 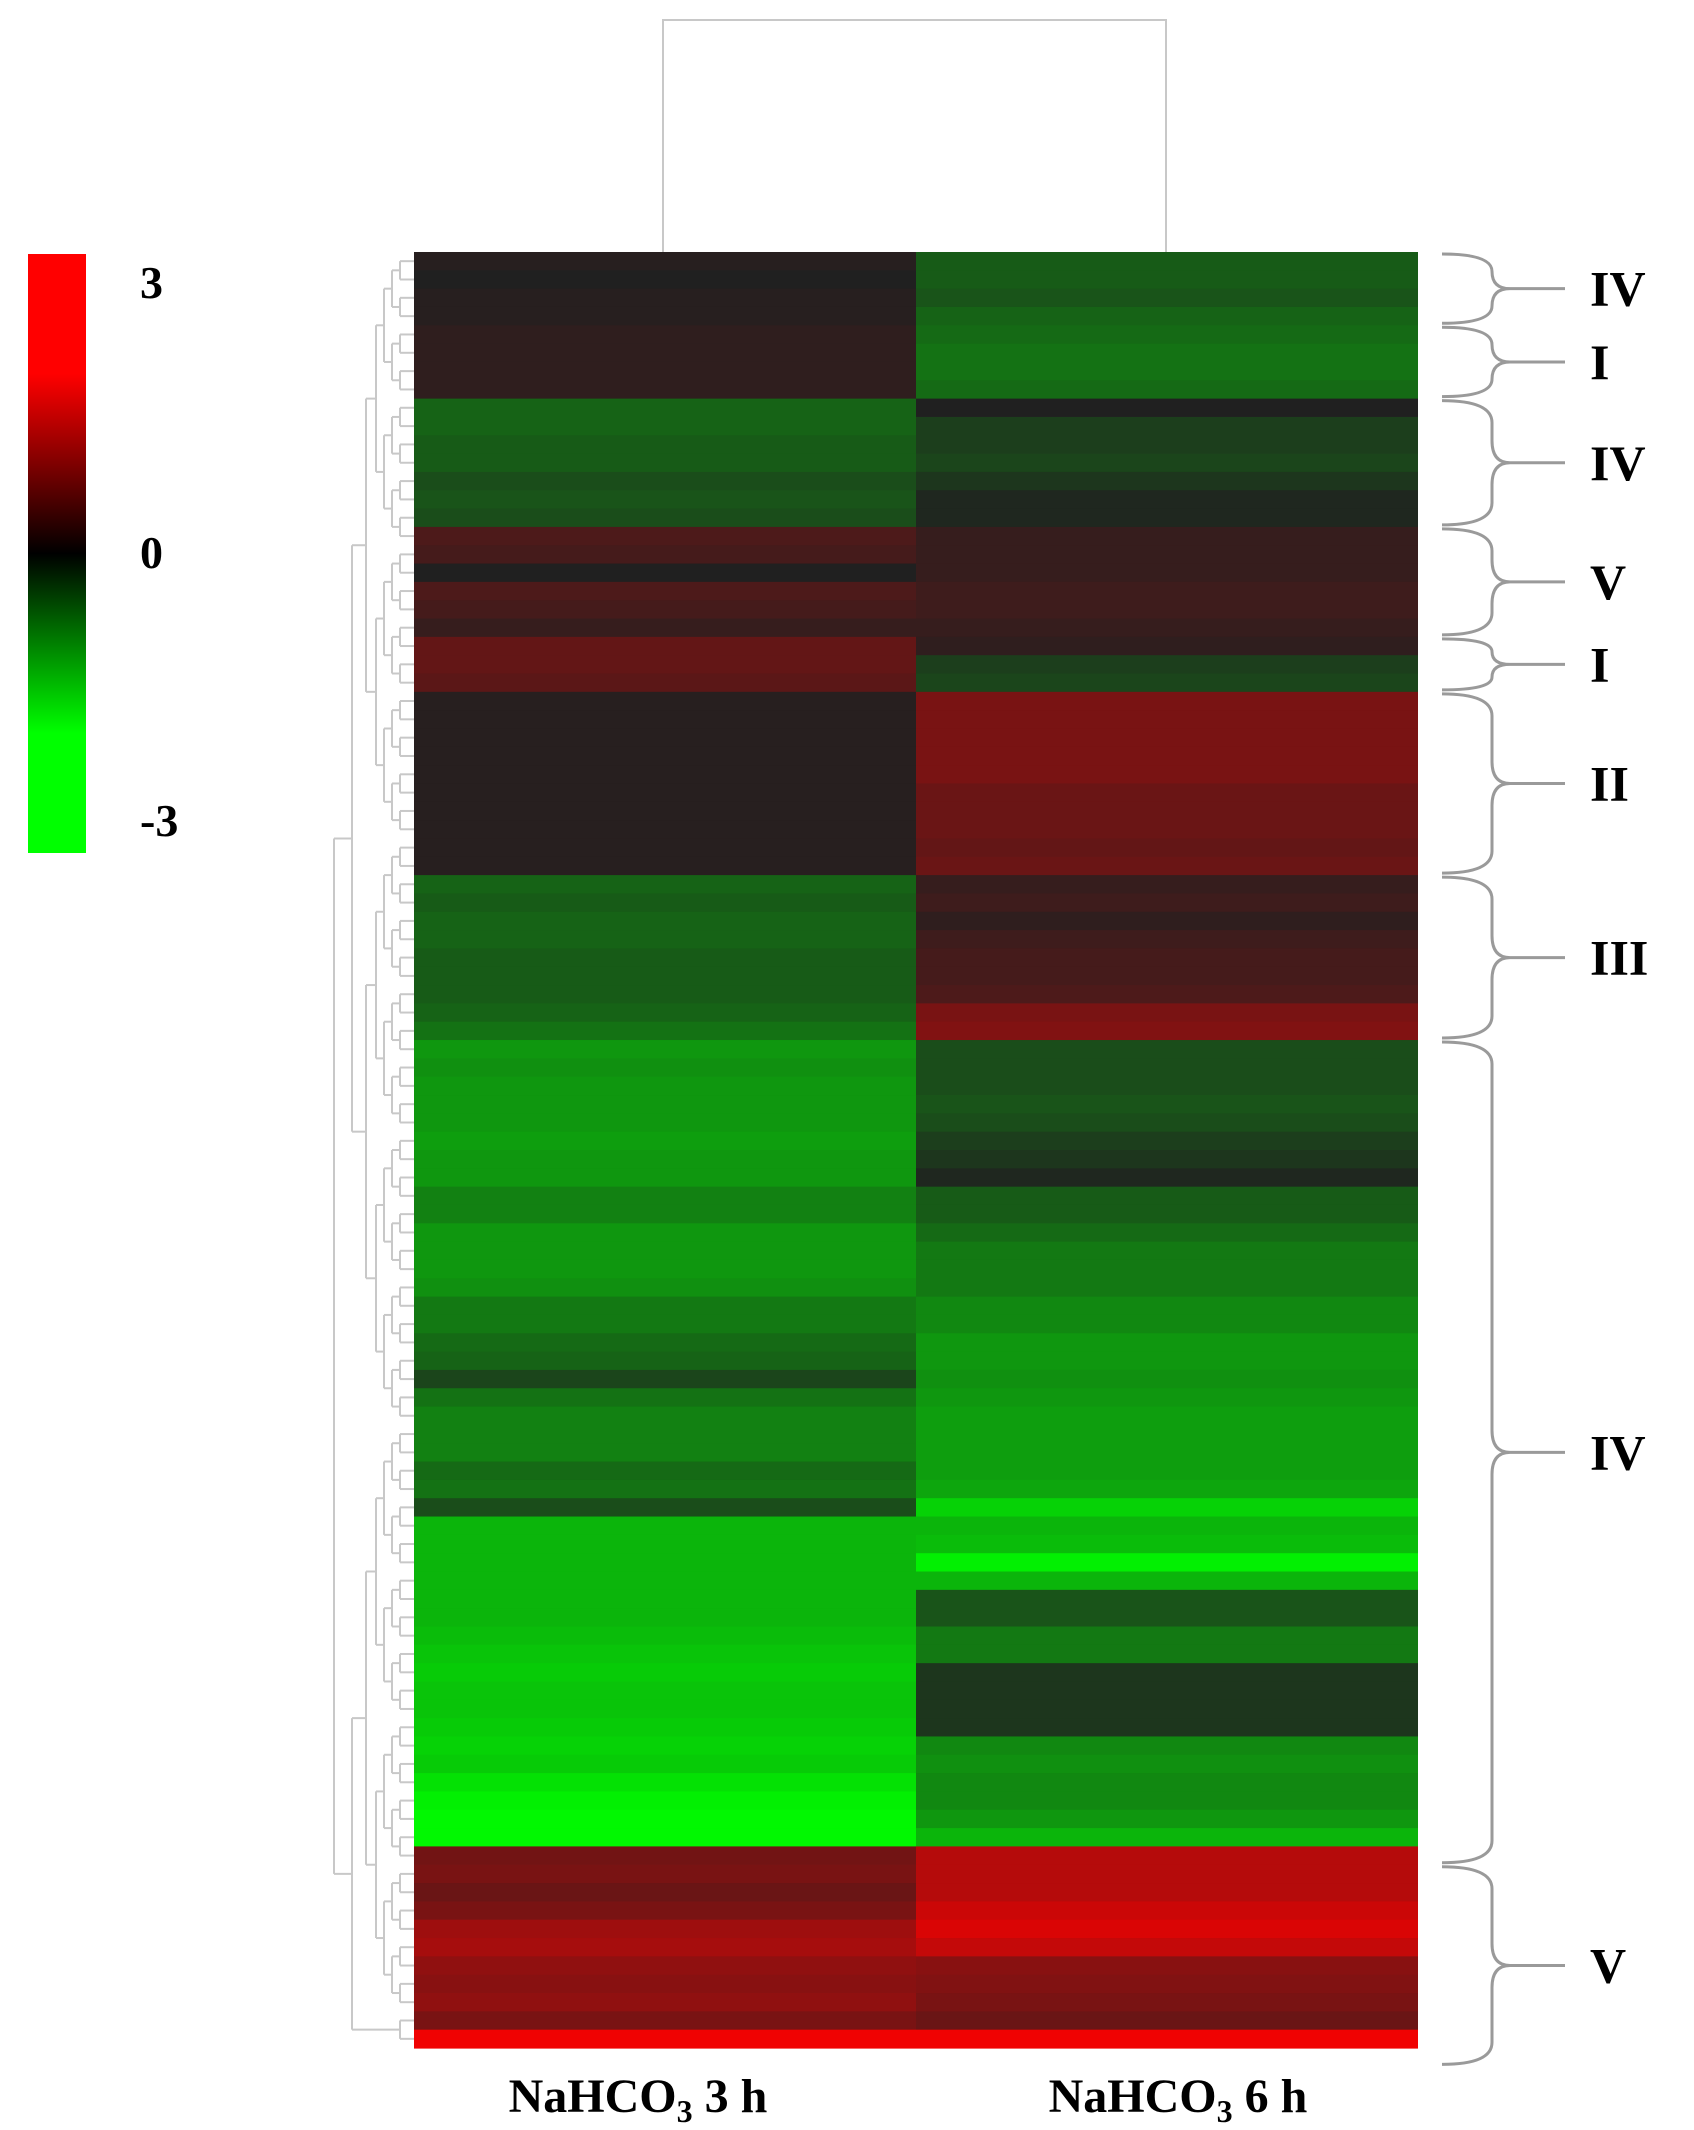 What do you see at coordinates (1599, 362) in the screenshot?
I see `cluster-label: I` at bounding box center [1599, 362].